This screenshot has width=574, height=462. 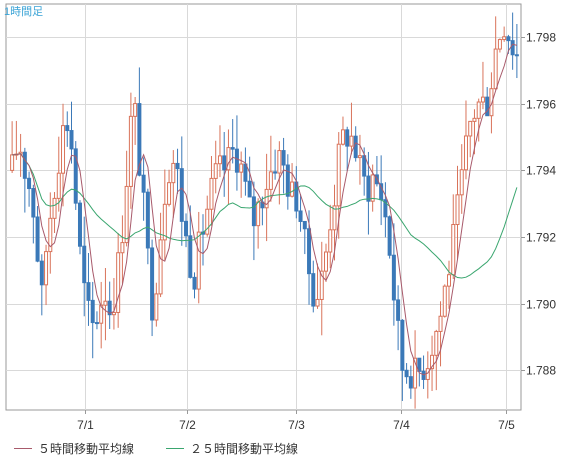 What do you see at coordinates (541, 38) in the screenshot?
I see `y-tick-label: 1.798` at bounding box center [541, 38].